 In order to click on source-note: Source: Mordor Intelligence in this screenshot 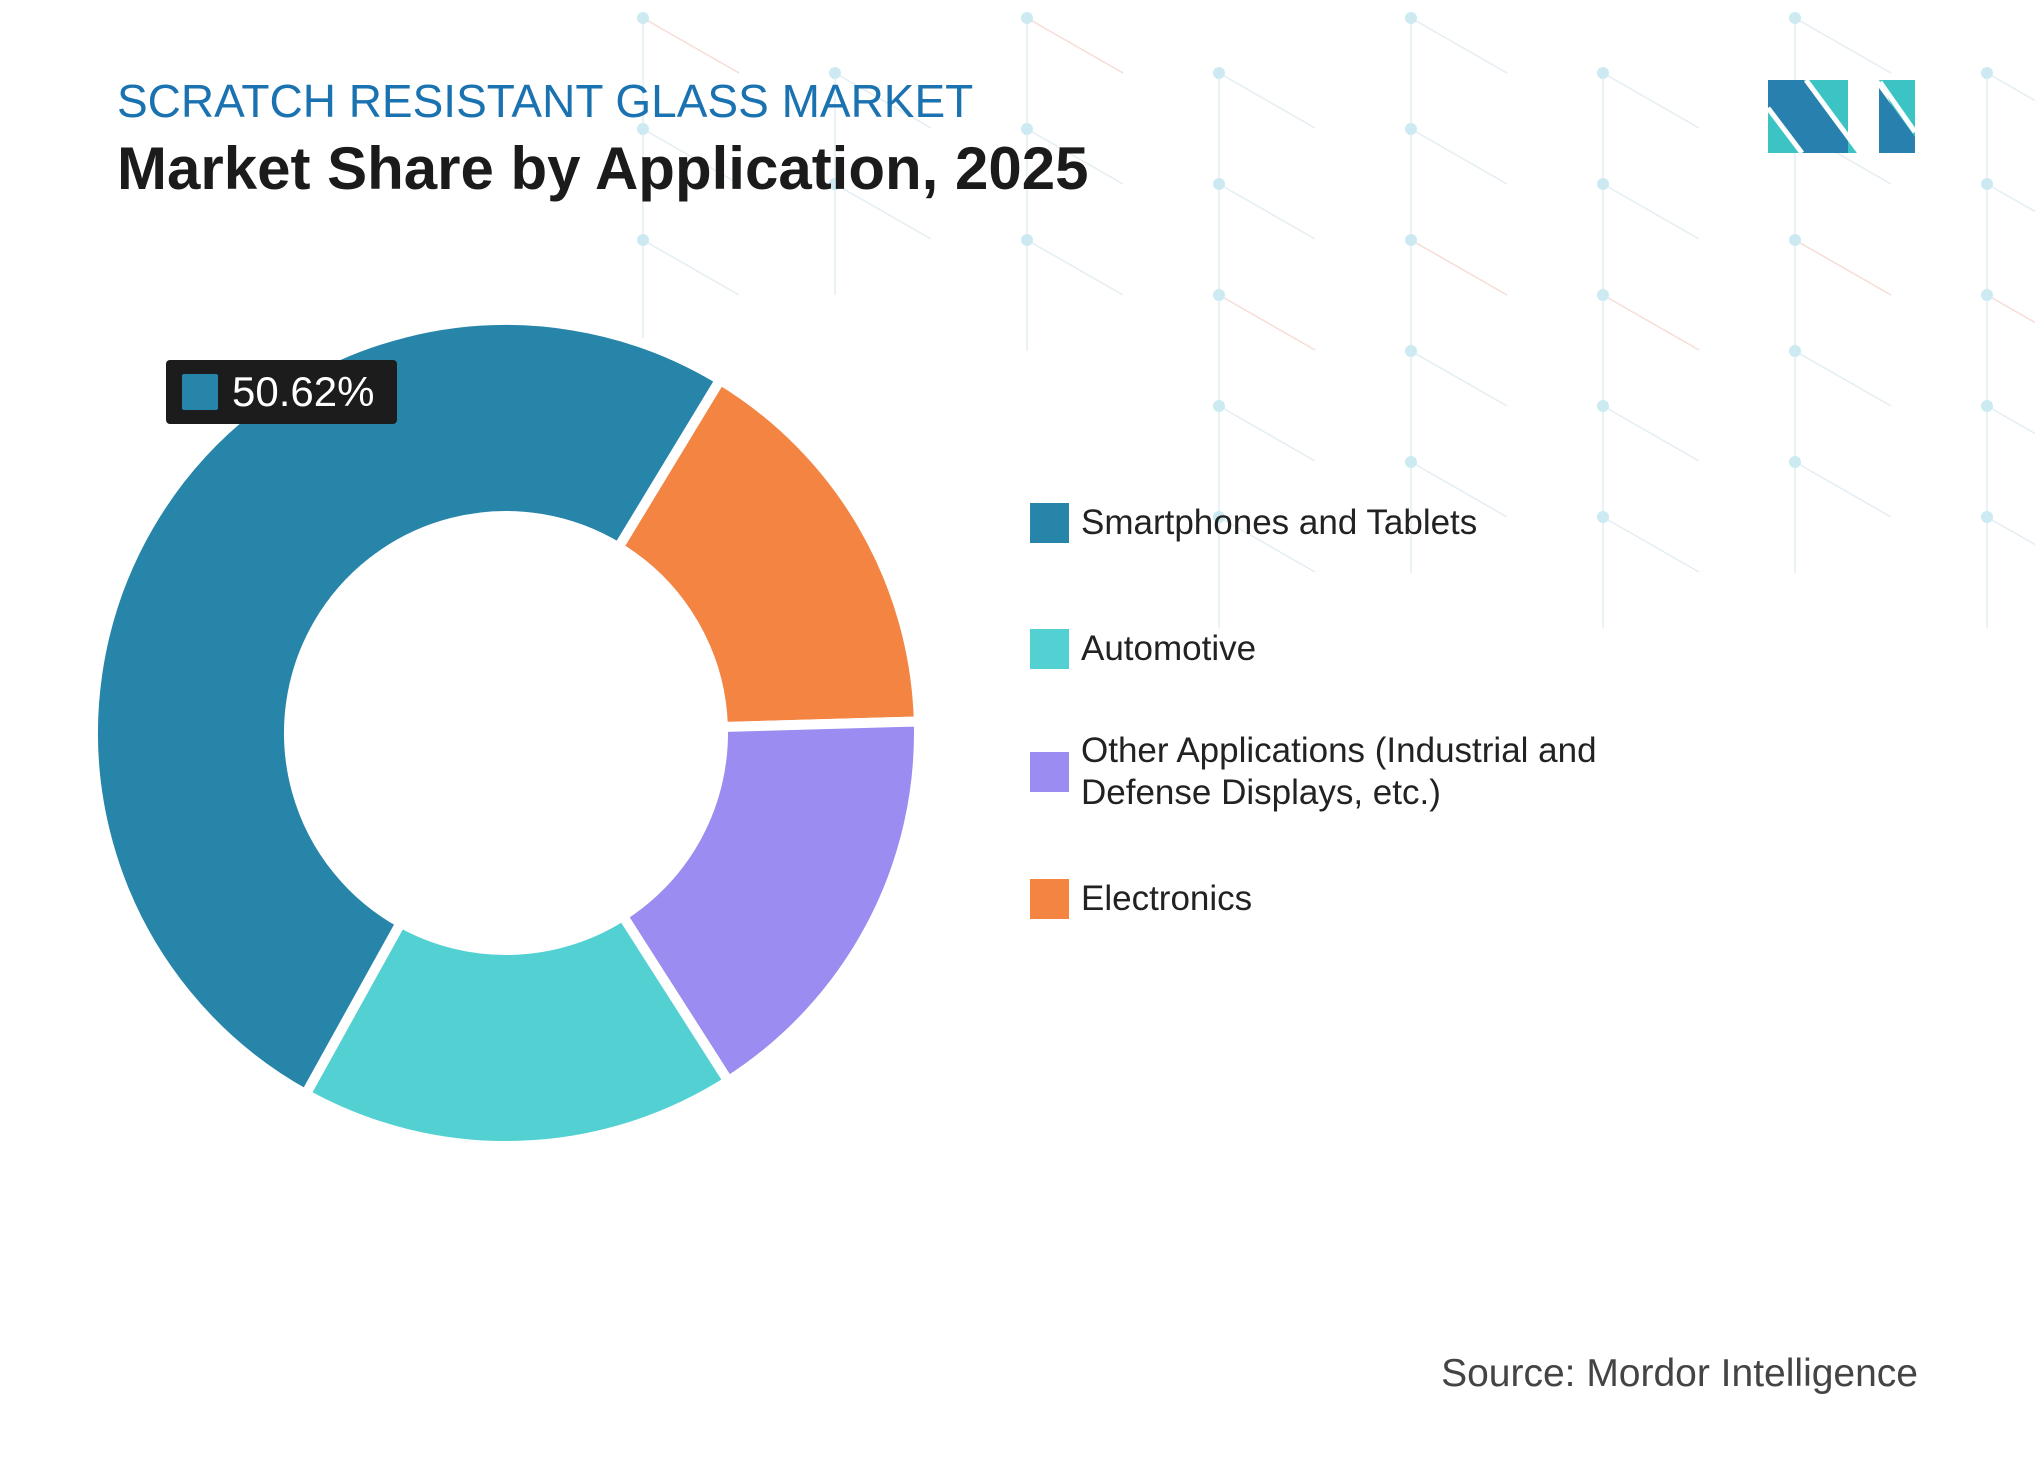, I will do `click(1679, 1373)`.